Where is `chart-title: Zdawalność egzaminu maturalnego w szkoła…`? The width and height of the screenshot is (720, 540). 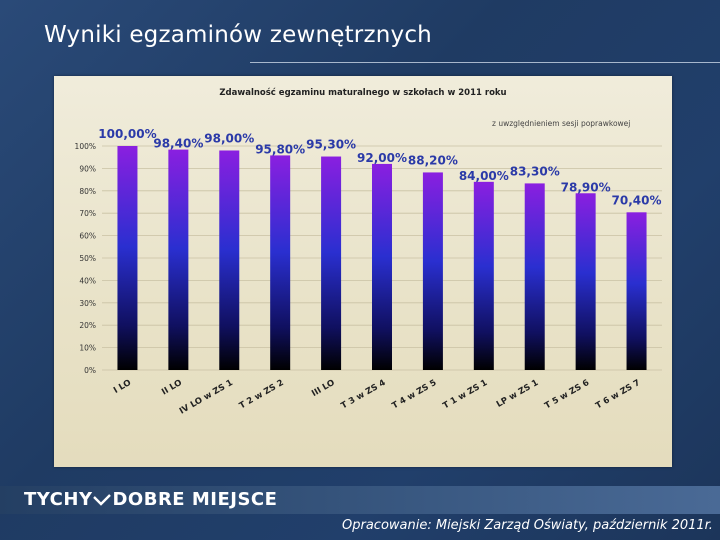
chart-title: Zdawalność egzaminu maturalnego w szkoła… is located at coordinates (362, 92).